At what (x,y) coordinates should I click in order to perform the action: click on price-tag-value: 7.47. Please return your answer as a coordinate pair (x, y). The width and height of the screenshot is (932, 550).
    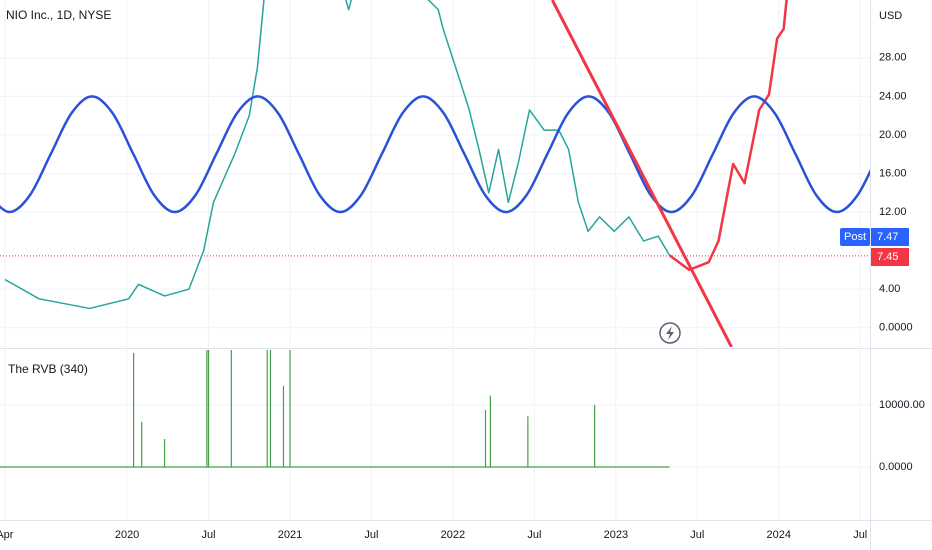
    Looking at the image, I should click on (887, 237).